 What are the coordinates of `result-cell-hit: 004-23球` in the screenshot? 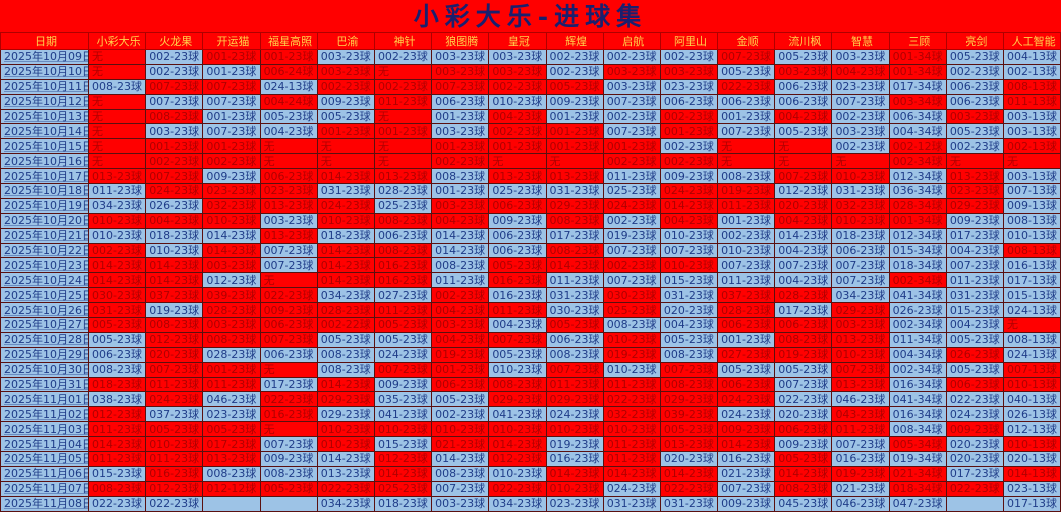 It's located at (517, 325).